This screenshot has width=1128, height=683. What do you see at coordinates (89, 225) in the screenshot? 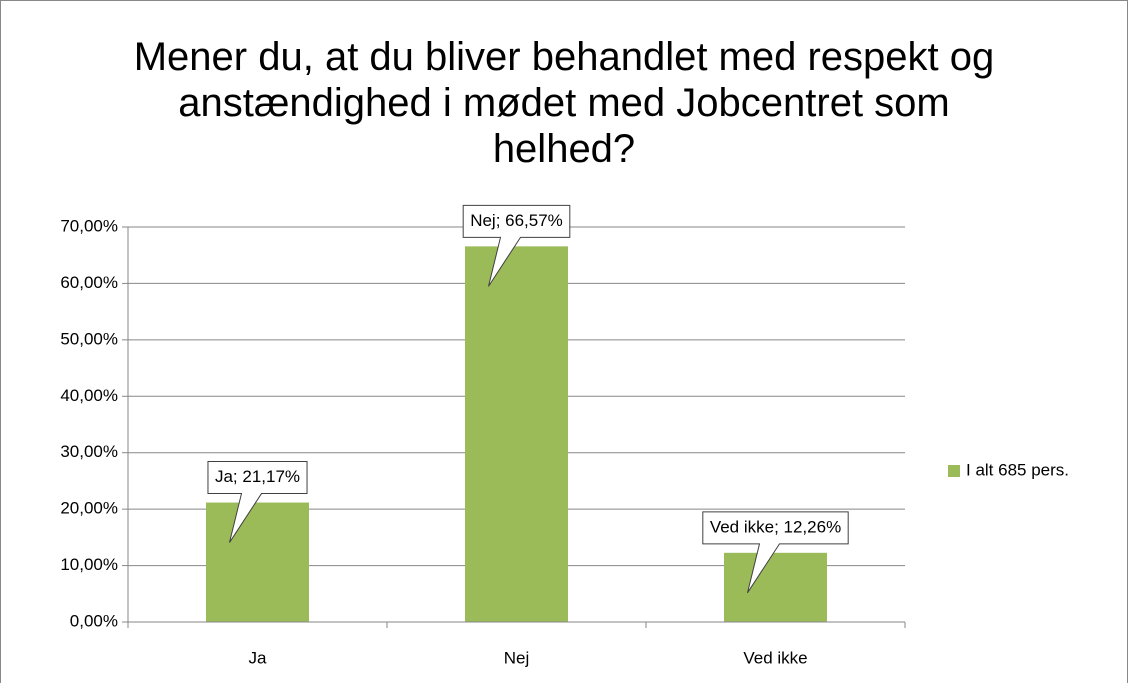
I see `y-tick-label: 70,00%` at bounding box center [89, 225].